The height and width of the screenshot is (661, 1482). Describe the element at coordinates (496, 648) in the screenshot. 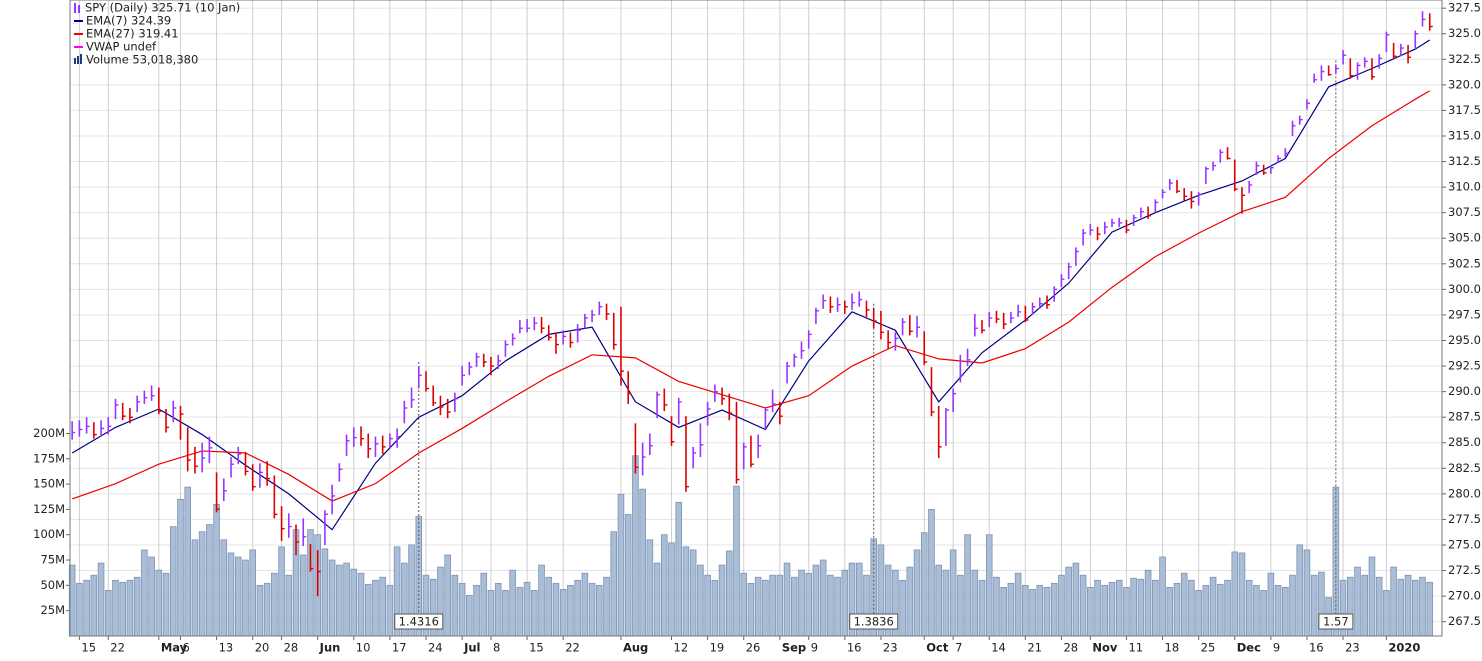

I see `x-tick-label: 8` at that location.